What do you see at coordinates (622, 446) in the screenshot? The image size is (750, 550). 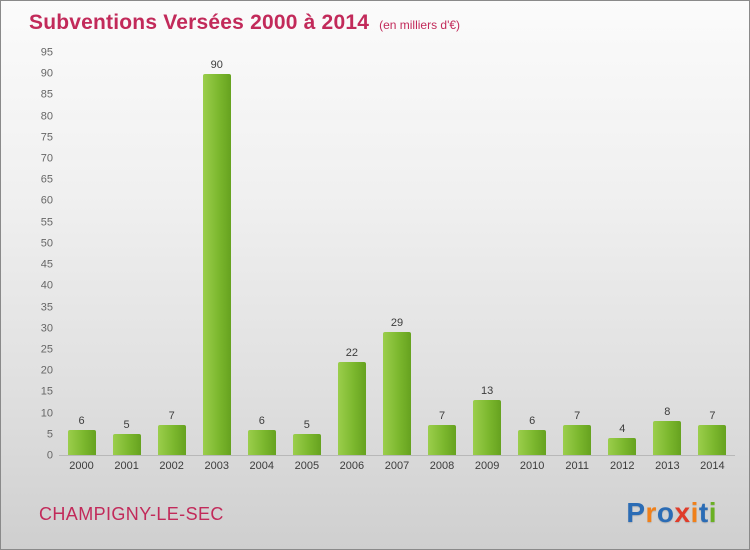 I see `bar-2012` at bounding box center [622, 446].